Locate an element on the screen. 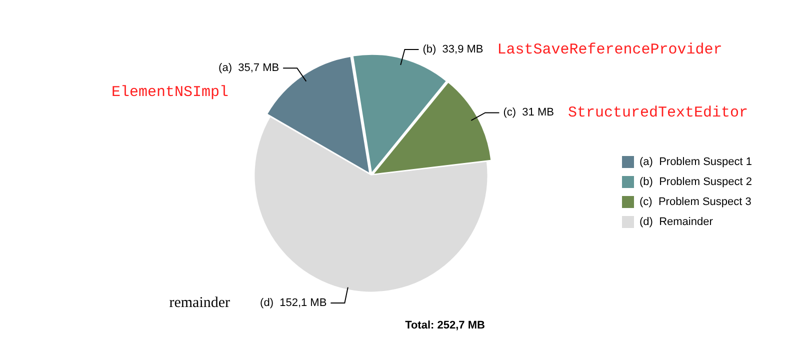  text: StructuredTextEditor is located at coordinates (658, 113).